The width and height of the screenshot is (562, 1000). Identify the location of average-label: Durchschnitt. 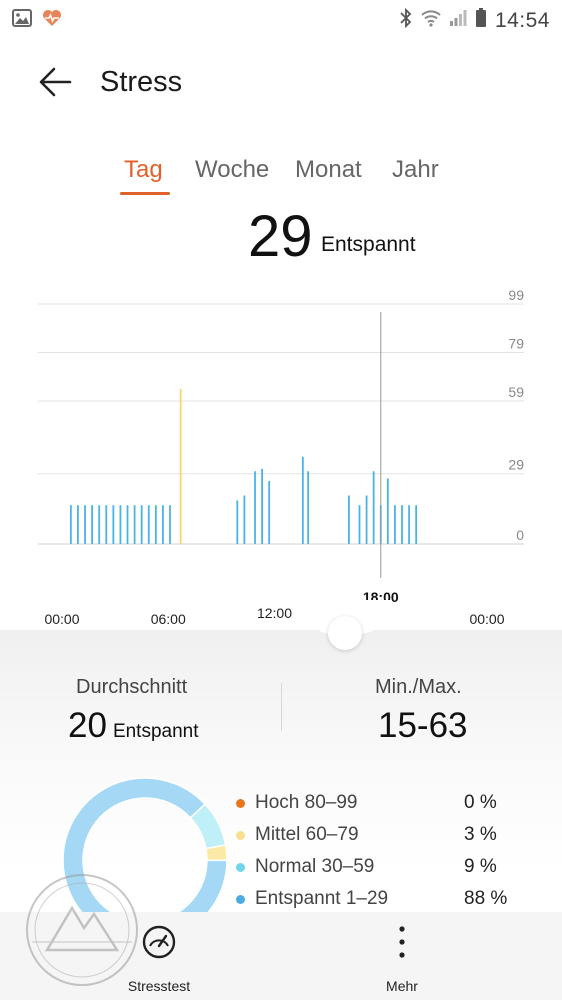
(132, 687).